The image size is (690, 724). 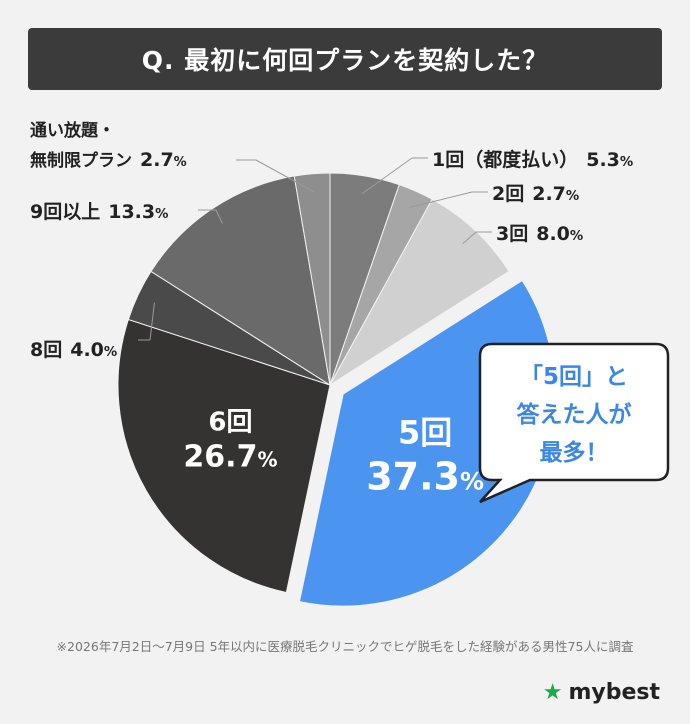 I want to click on chart-title: Q. 最初に何回プランを契約した？, so click(x=345, y=60).